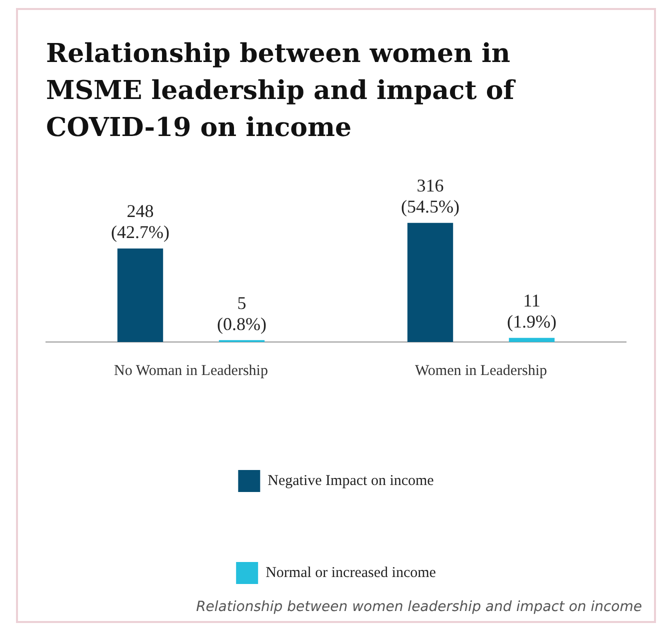 The image size is (665, 631). What do you see at coordinates (481, 370) in the screenshot?
I see `x-tick-label: Women in Leadership` at bounding box center [481, 370].